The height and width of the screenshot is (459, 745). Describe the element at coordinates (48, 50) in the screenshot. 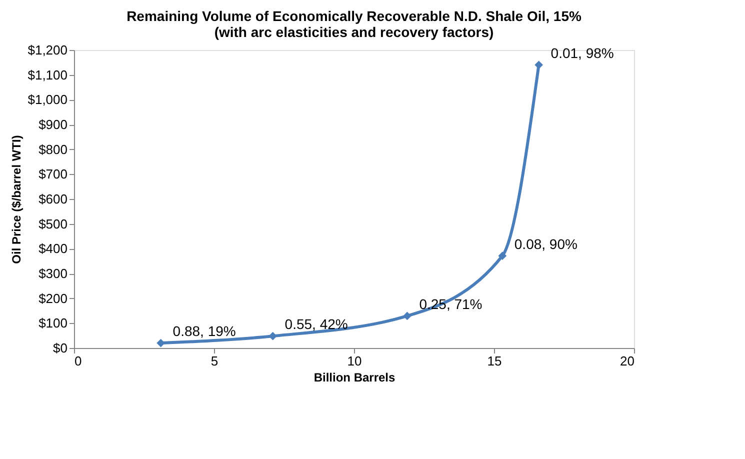

I see `y-tick-label: $1,200` at that location.